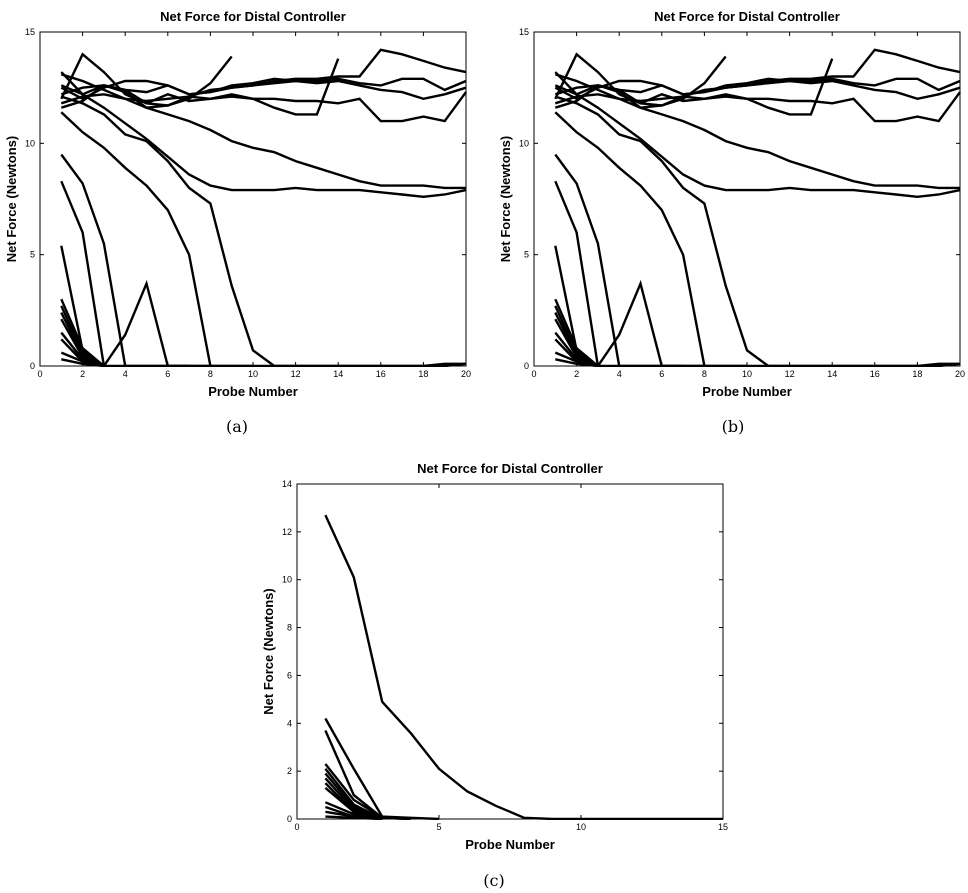 This screenshot has width=968, height=893. I want to click on series-group, so click(523, 667).